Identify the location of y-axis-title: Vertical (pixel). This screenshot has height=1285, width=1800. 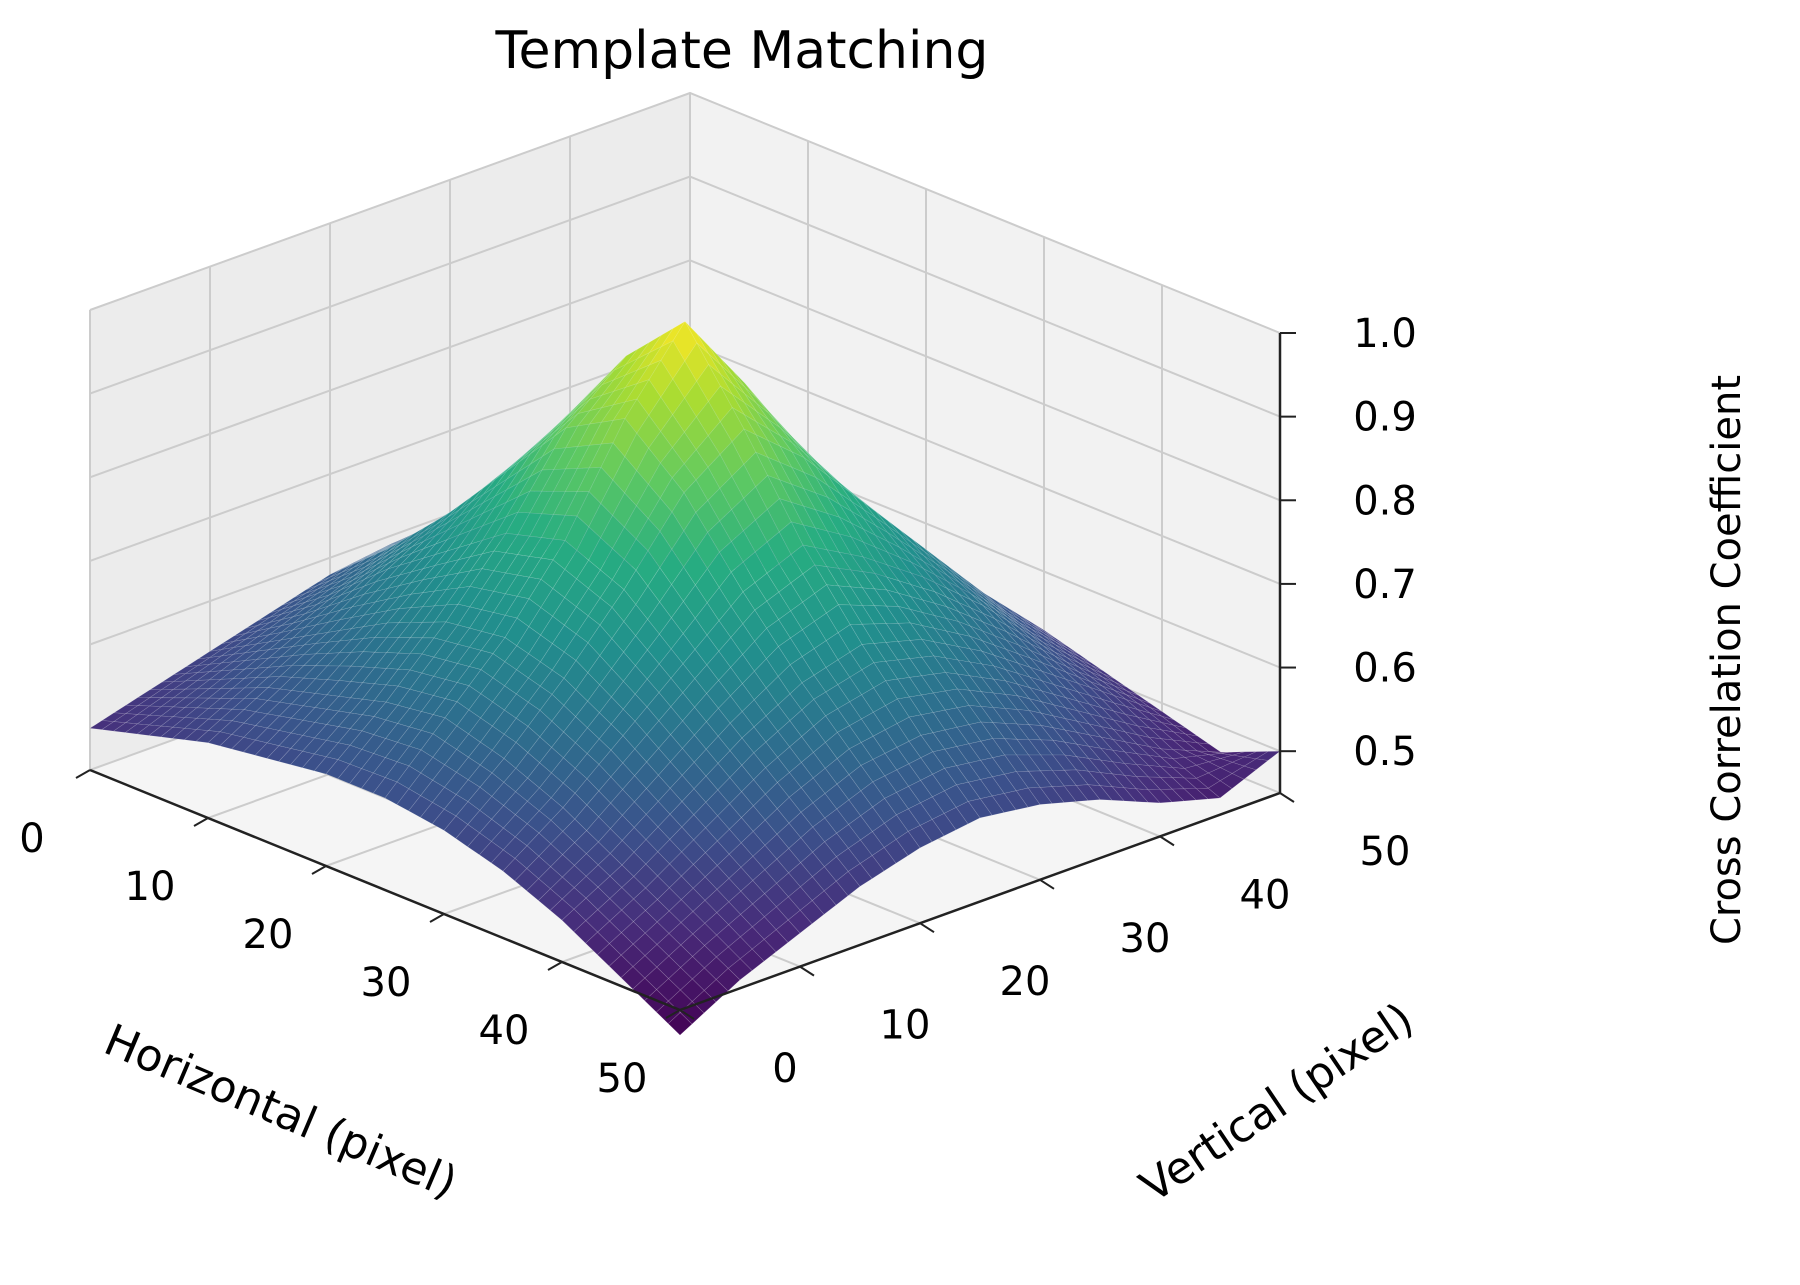
(1276, 1103).